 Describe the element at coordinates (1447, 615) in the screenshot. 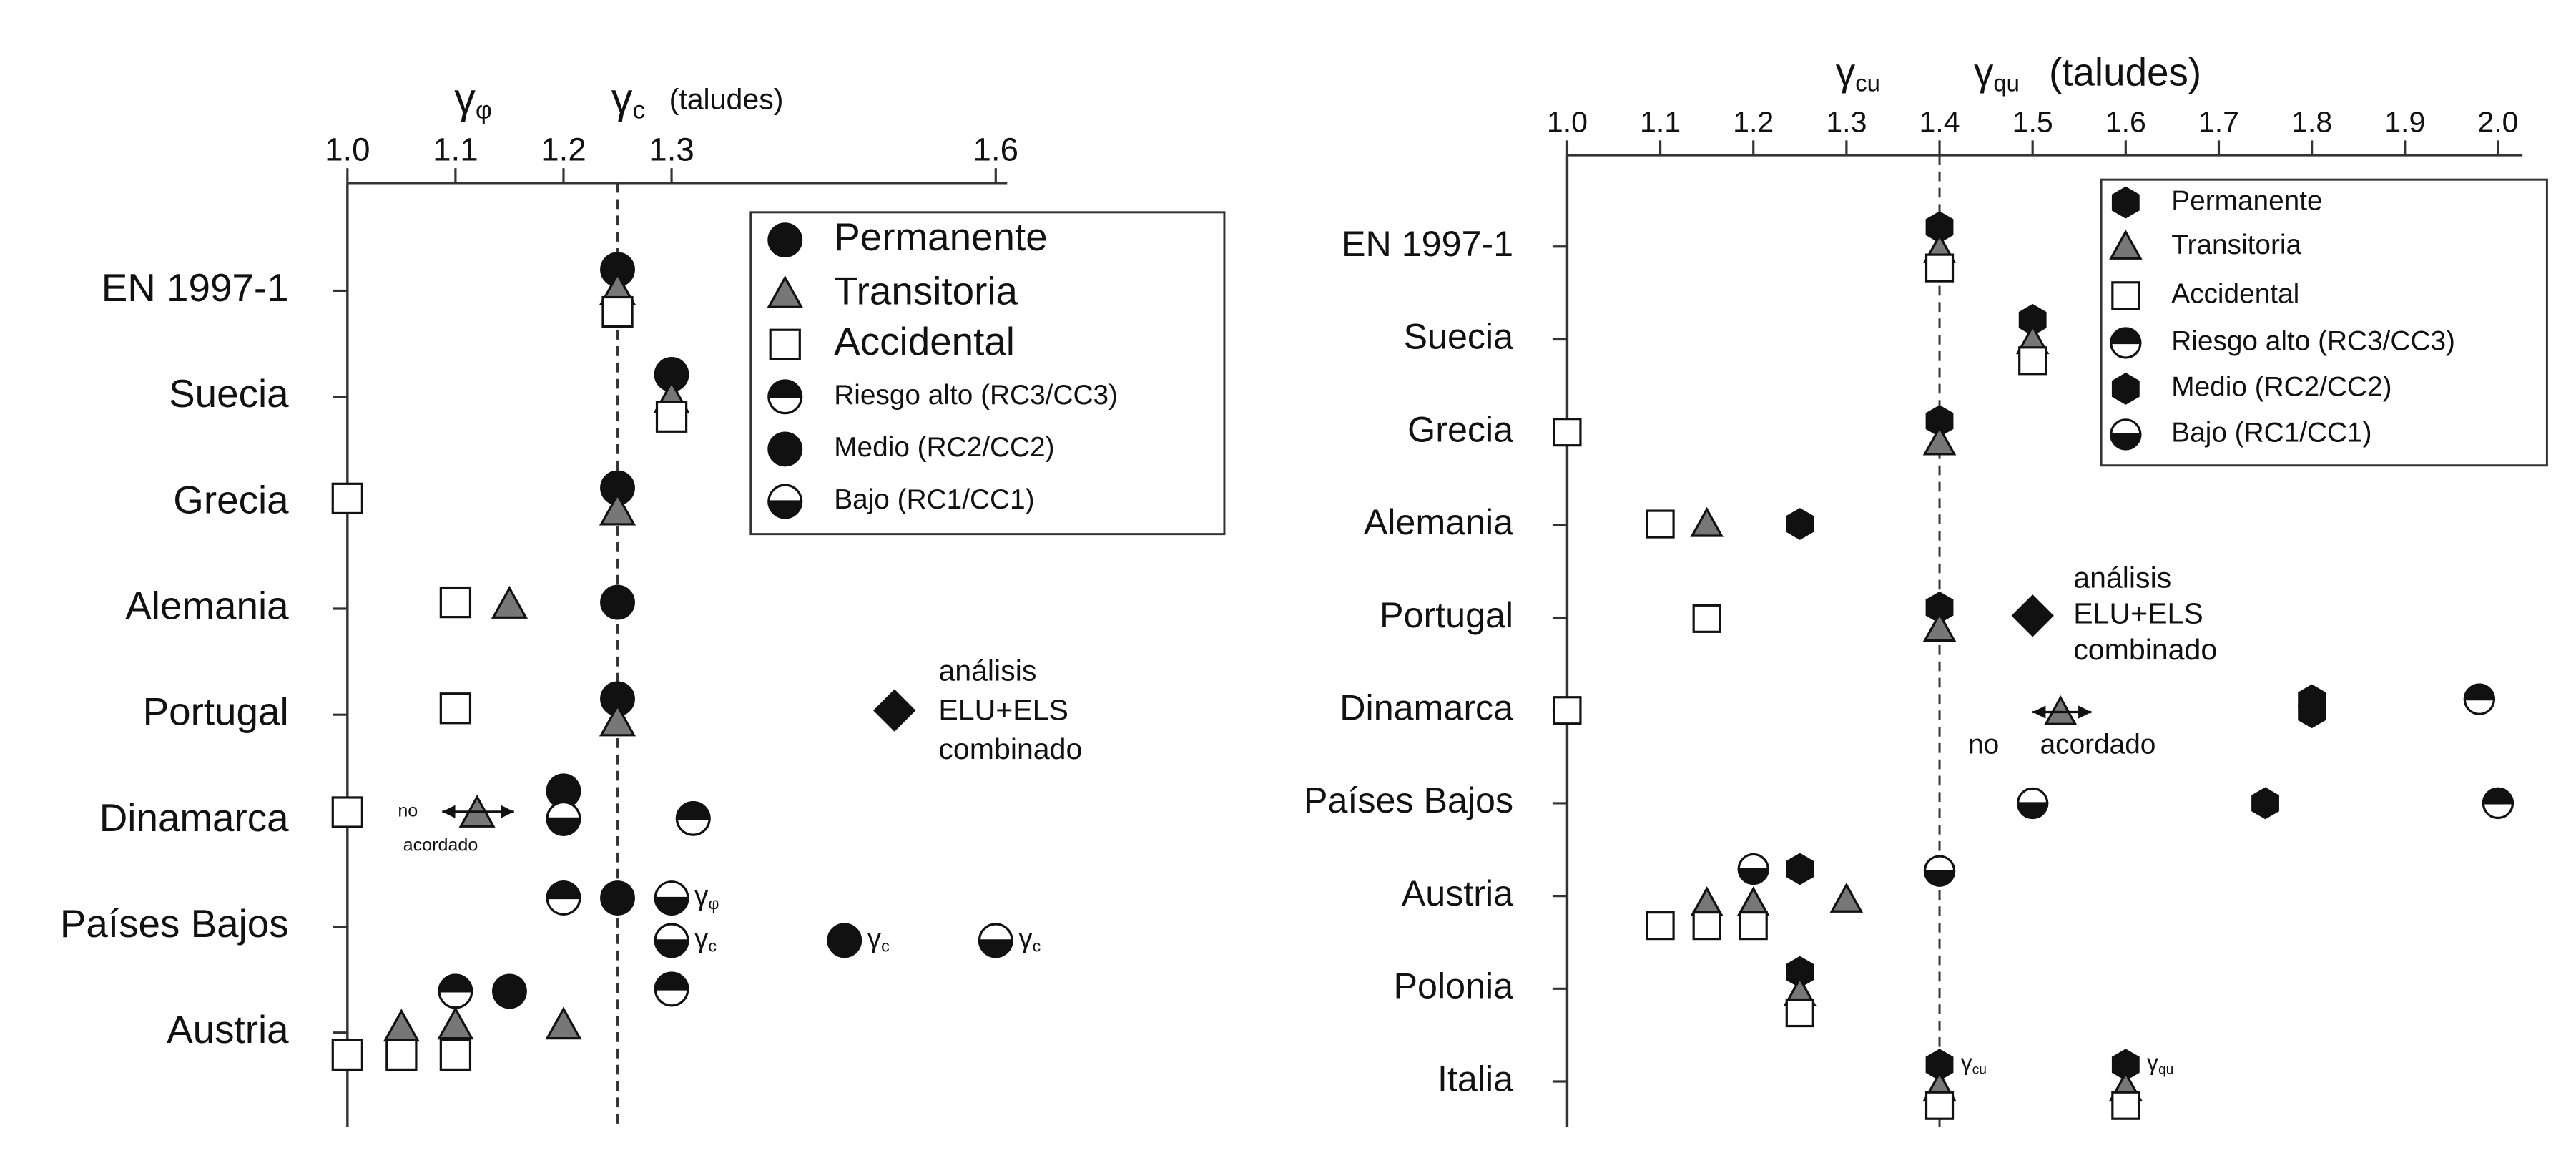

I see `y-tick-label: Portugal` at that location.